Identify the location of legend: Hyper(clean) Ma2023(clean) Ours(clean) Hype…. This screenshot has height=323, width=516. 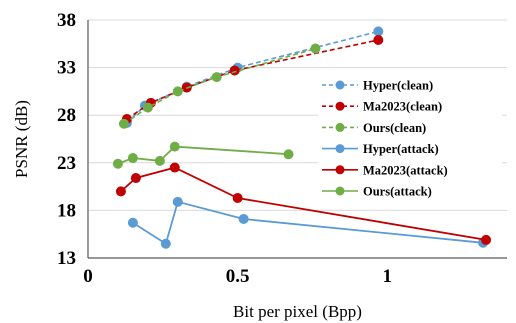
(410, 138).